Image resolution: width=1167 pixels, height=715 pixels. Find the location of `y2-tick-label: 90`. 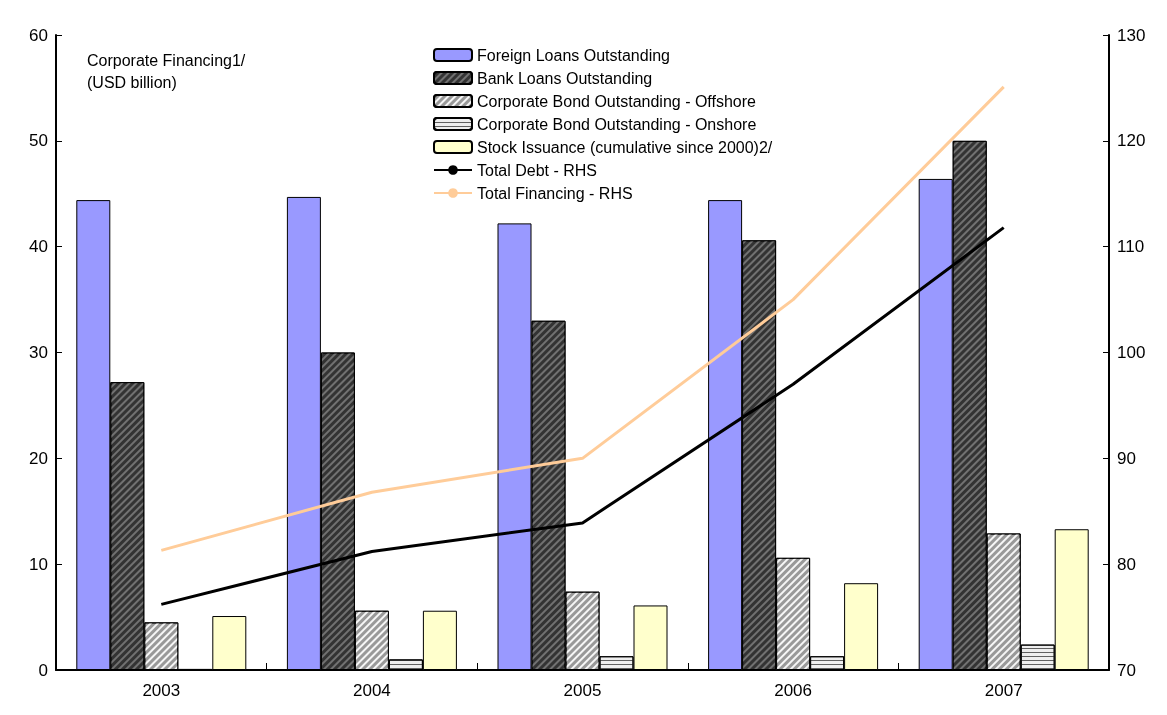

y2-tick-label: 90 is located at coordinates (1126, 458).